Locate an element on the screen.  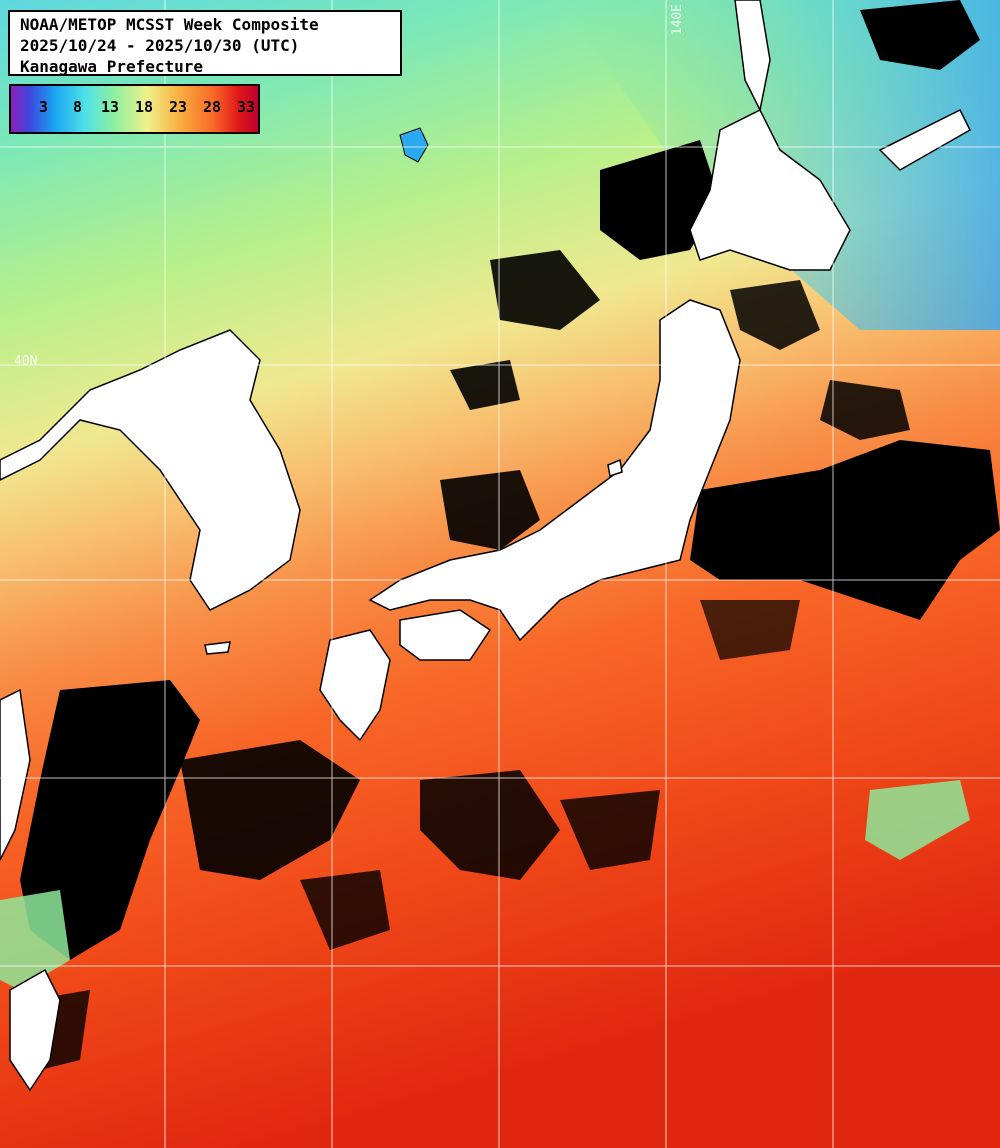
korea-peninsula is located at coordinates (150, 470).